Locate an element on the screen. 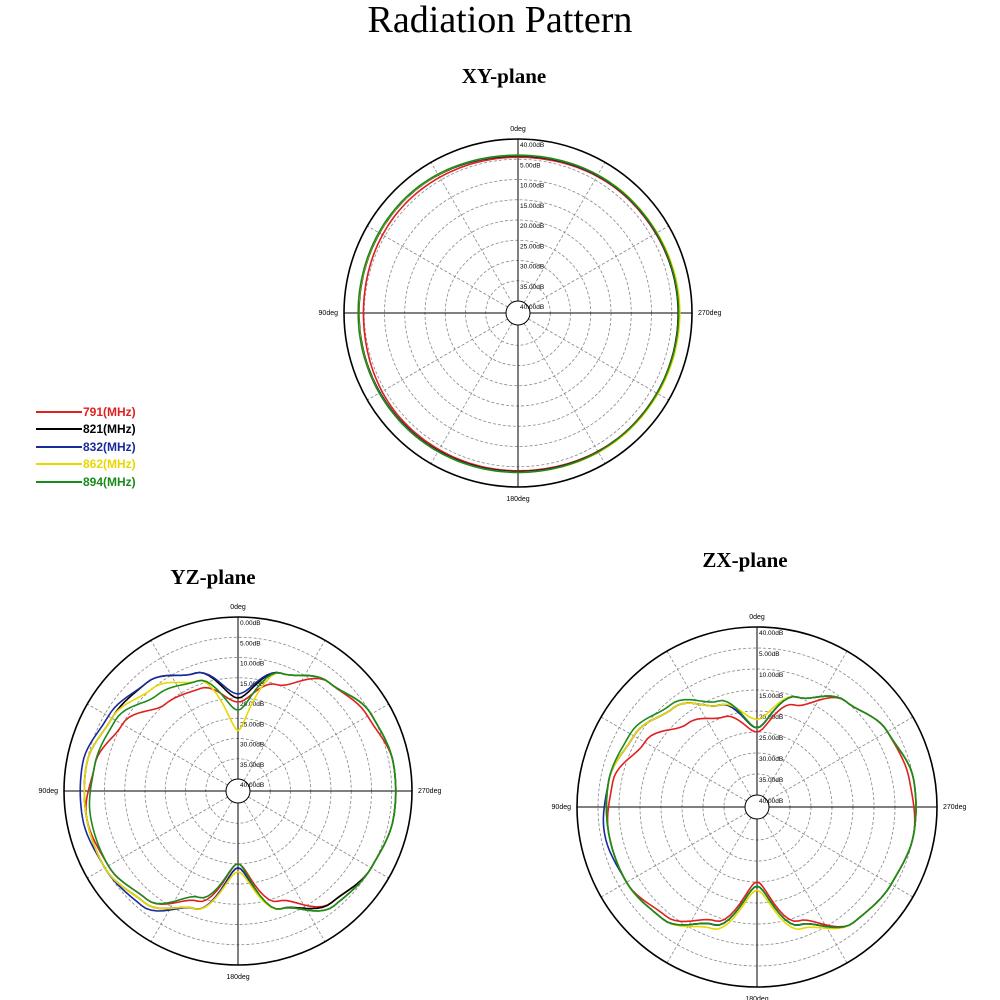  legend-item: 894(MHz) is located at coordinates (101, 482).